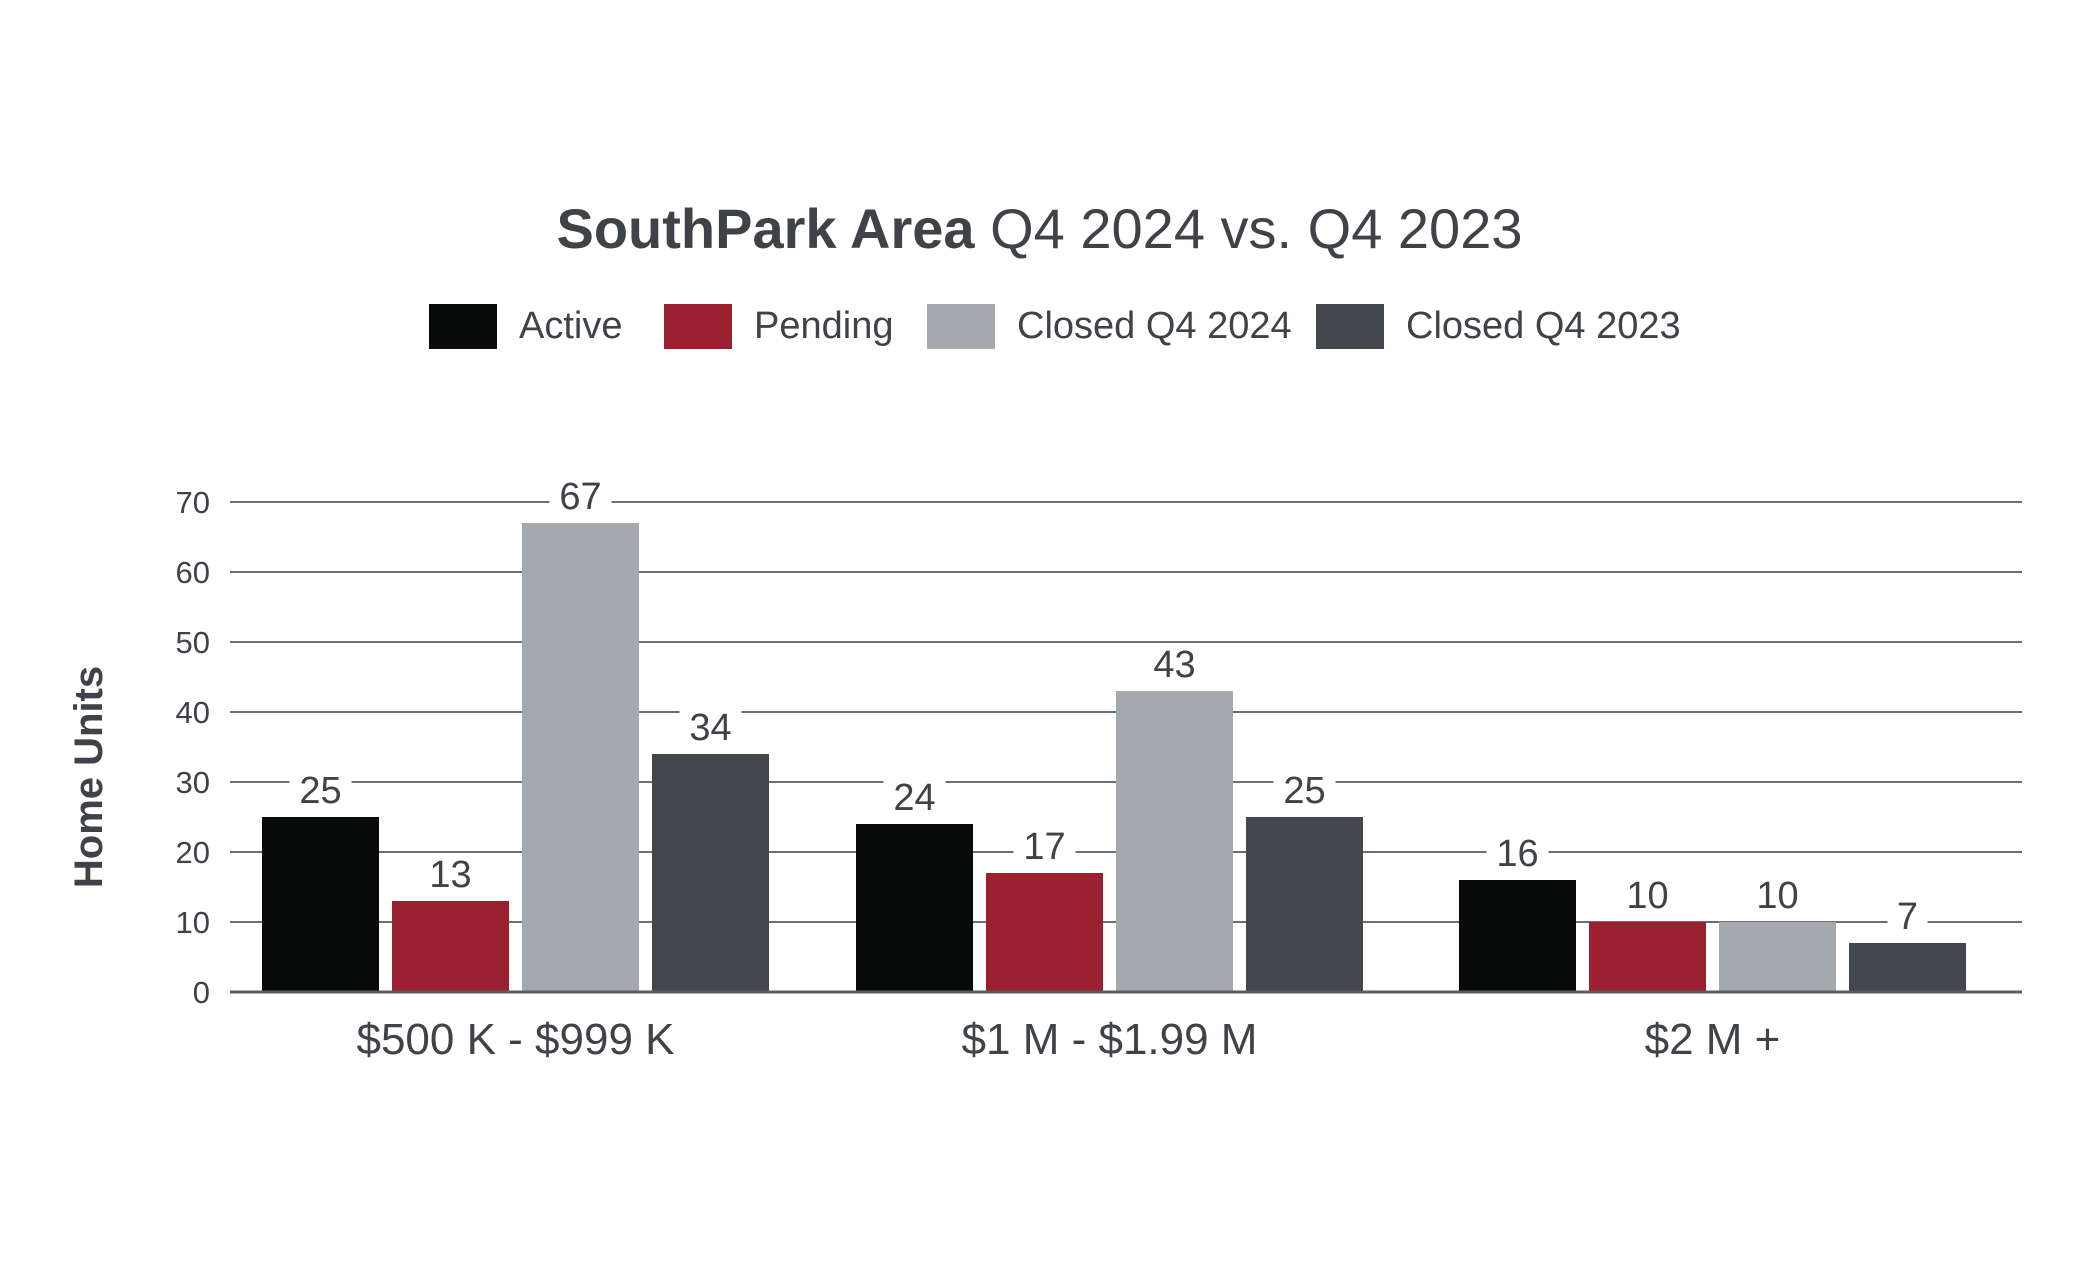 The width and height of the screenshot is (2079, 1268). Describe the element at coordinates (1256, 228) in the screenshot. I see `chart-title-rest: Q4 2024 vs. Q4 2023` at that location.